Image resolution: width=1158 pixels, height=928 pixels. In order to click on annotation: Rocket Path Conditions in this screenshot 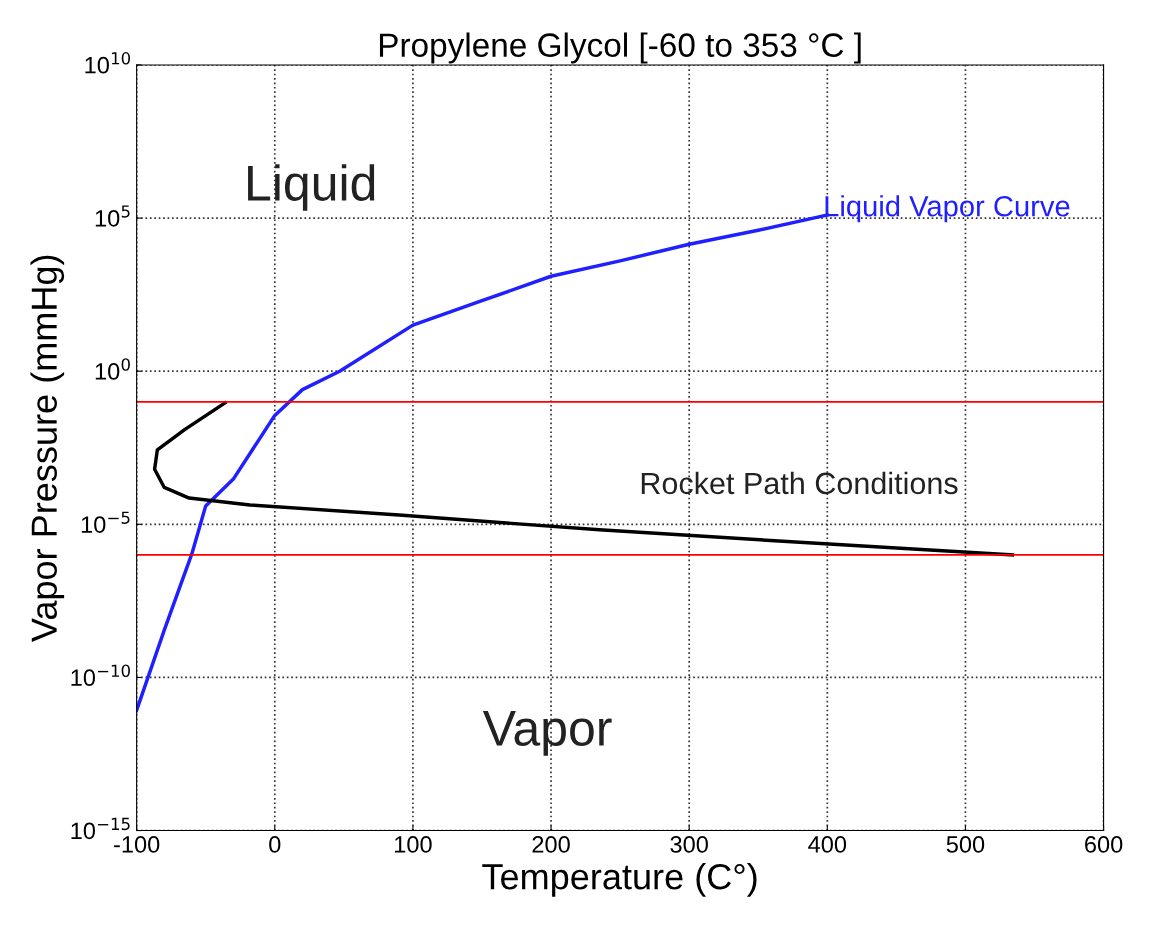, I will do `click(799, 483)`.